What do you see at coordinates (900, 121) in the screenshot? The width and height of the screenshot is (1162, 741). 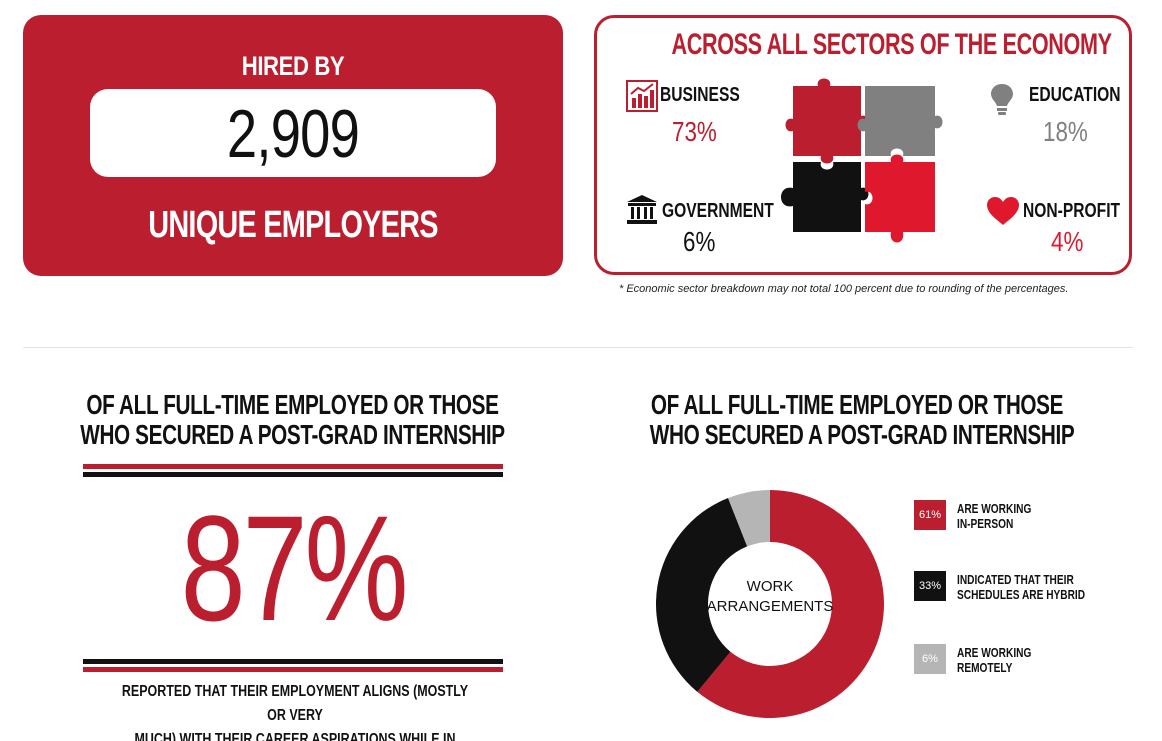 I see `puzzle-piece-gray` at bounding box center [900, 121].